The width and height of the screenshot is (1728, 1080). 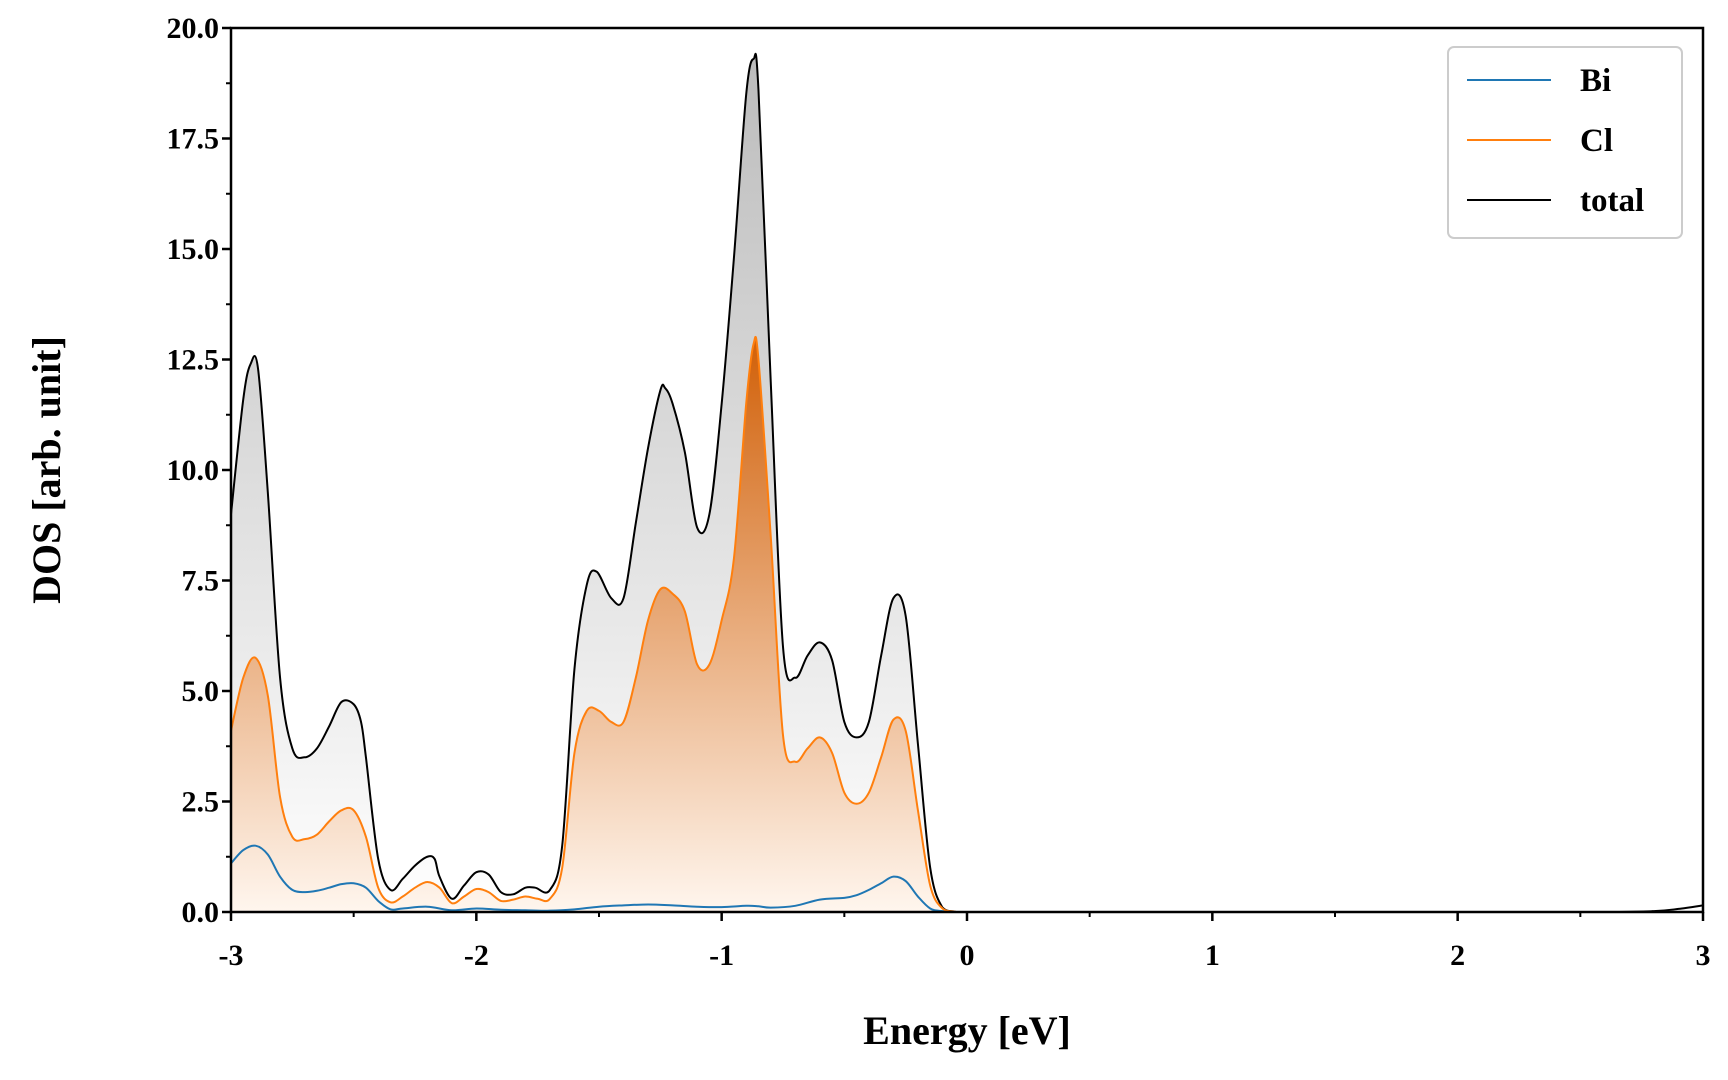 What do you see at coordinates (231, 955) in the screenshot?
I see `x-tick-label: -3` at bounding box center [231, 955].